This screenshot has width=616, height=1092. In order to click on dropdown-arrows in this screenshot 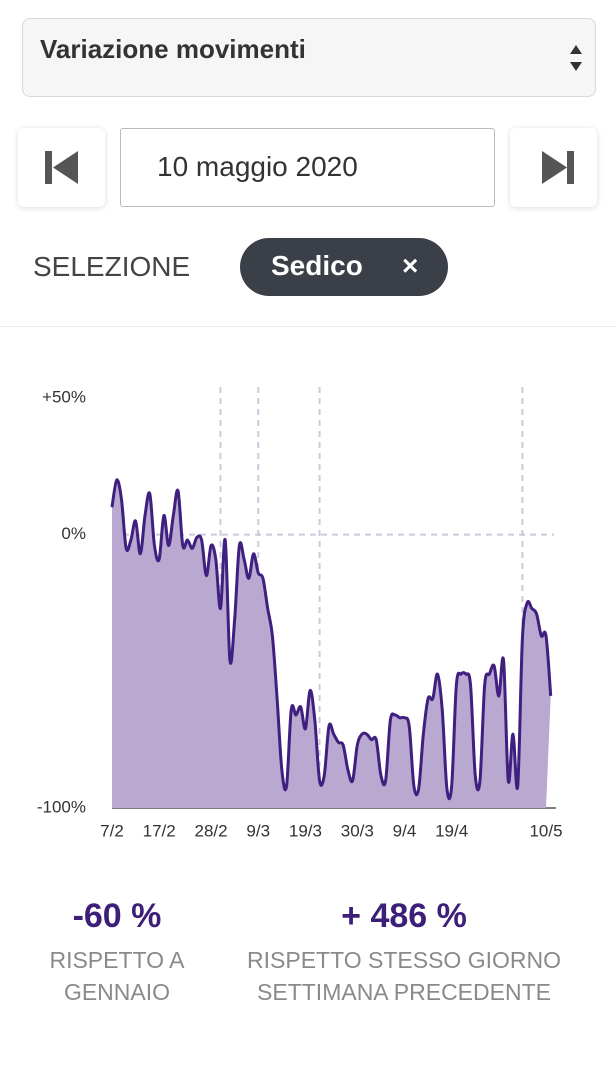, I will do `click(576, 58)`.